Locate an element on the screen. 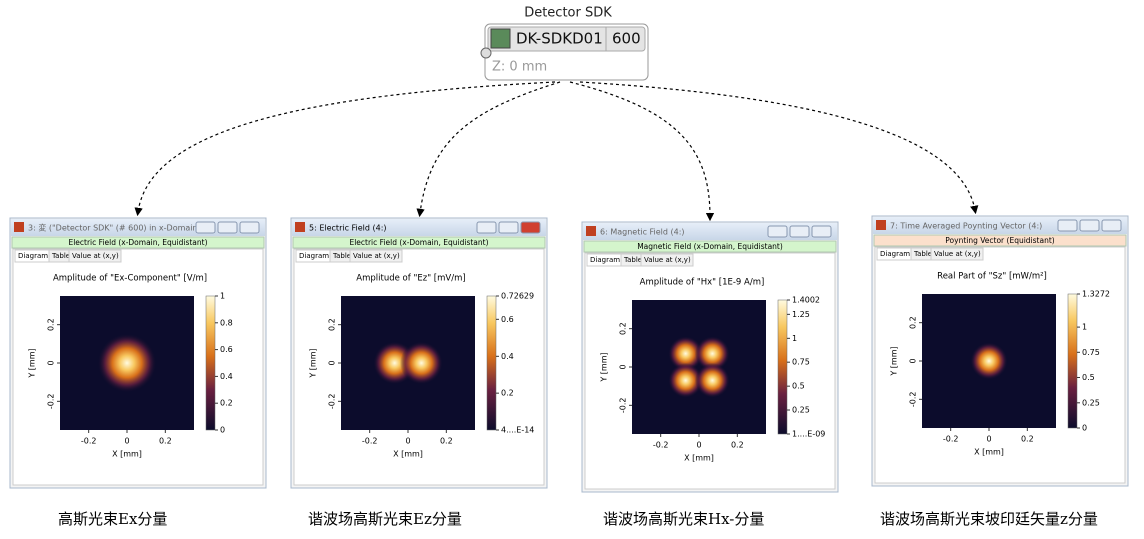 This screenshot has width=1144, height=539. header-text: Poynting Vector (Equidistant) is located at coordinates (999, 240).